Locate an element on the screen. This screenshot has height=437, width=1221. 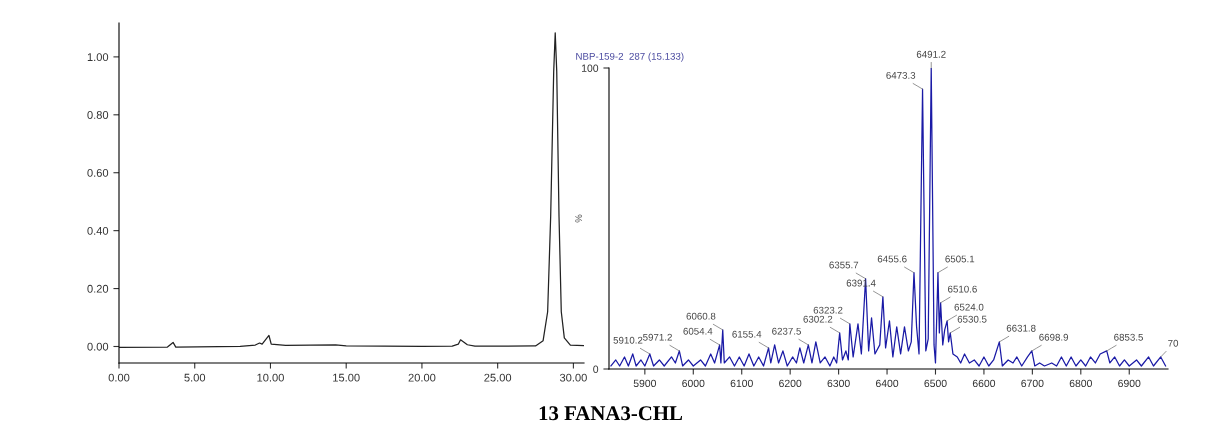
annotation: 6060.8 is located at coordinates (701, 316).